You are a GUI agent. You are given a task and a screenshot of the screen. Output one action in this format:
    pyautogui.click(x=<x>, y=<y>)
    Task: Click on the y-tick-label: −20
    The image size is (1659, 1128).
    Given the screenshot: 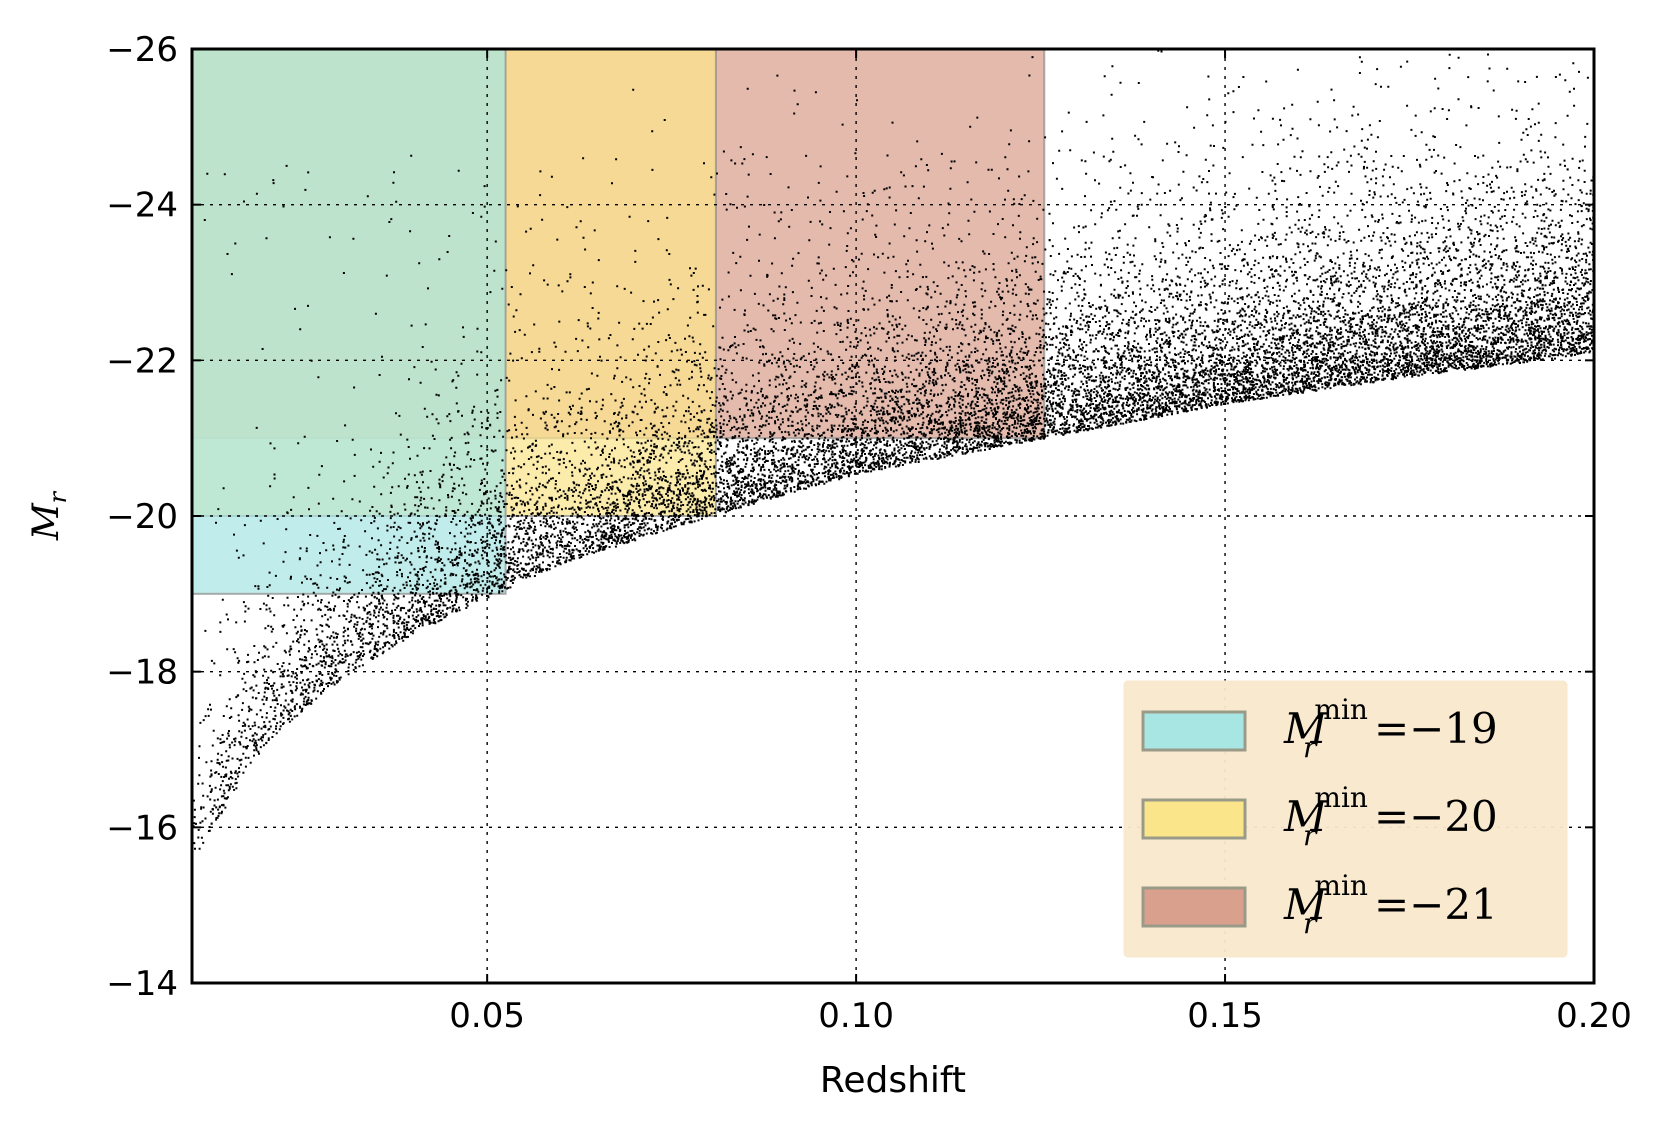 What is the action you would take?
    pyautogui.click(x=142, y=517)
    